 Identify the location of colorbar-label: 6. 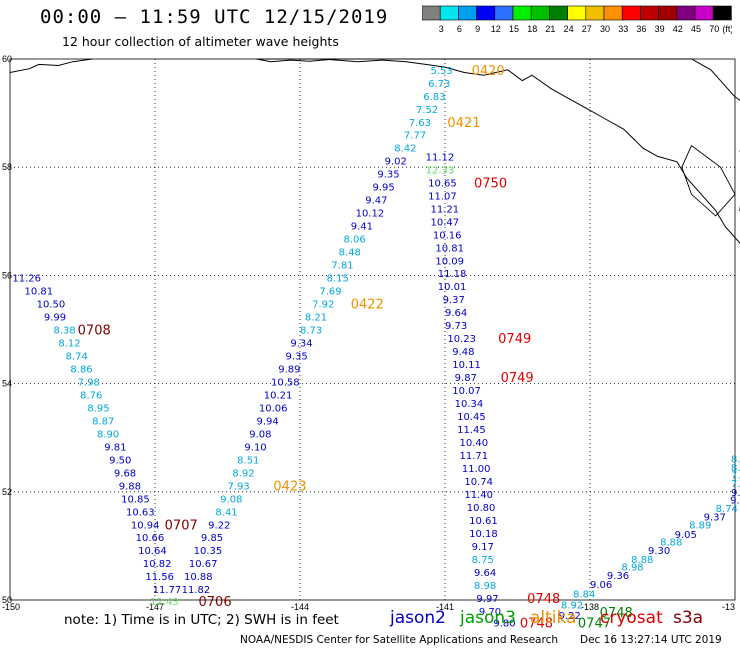
(459, 29).